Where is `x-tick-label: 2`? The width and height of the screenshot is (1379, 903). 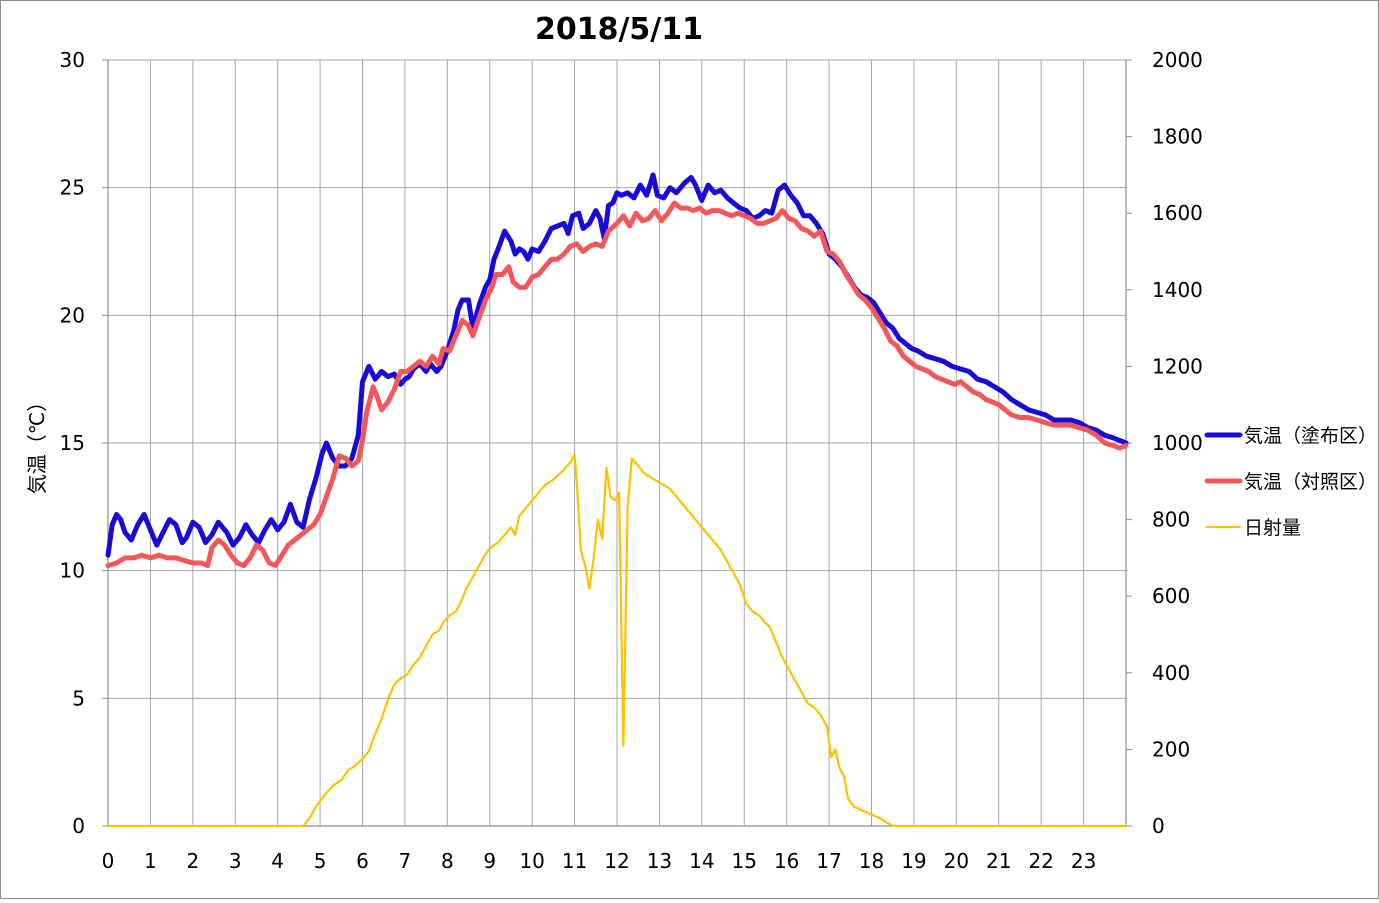 x-tick-label: 2 is located at coordinates (192, 861).